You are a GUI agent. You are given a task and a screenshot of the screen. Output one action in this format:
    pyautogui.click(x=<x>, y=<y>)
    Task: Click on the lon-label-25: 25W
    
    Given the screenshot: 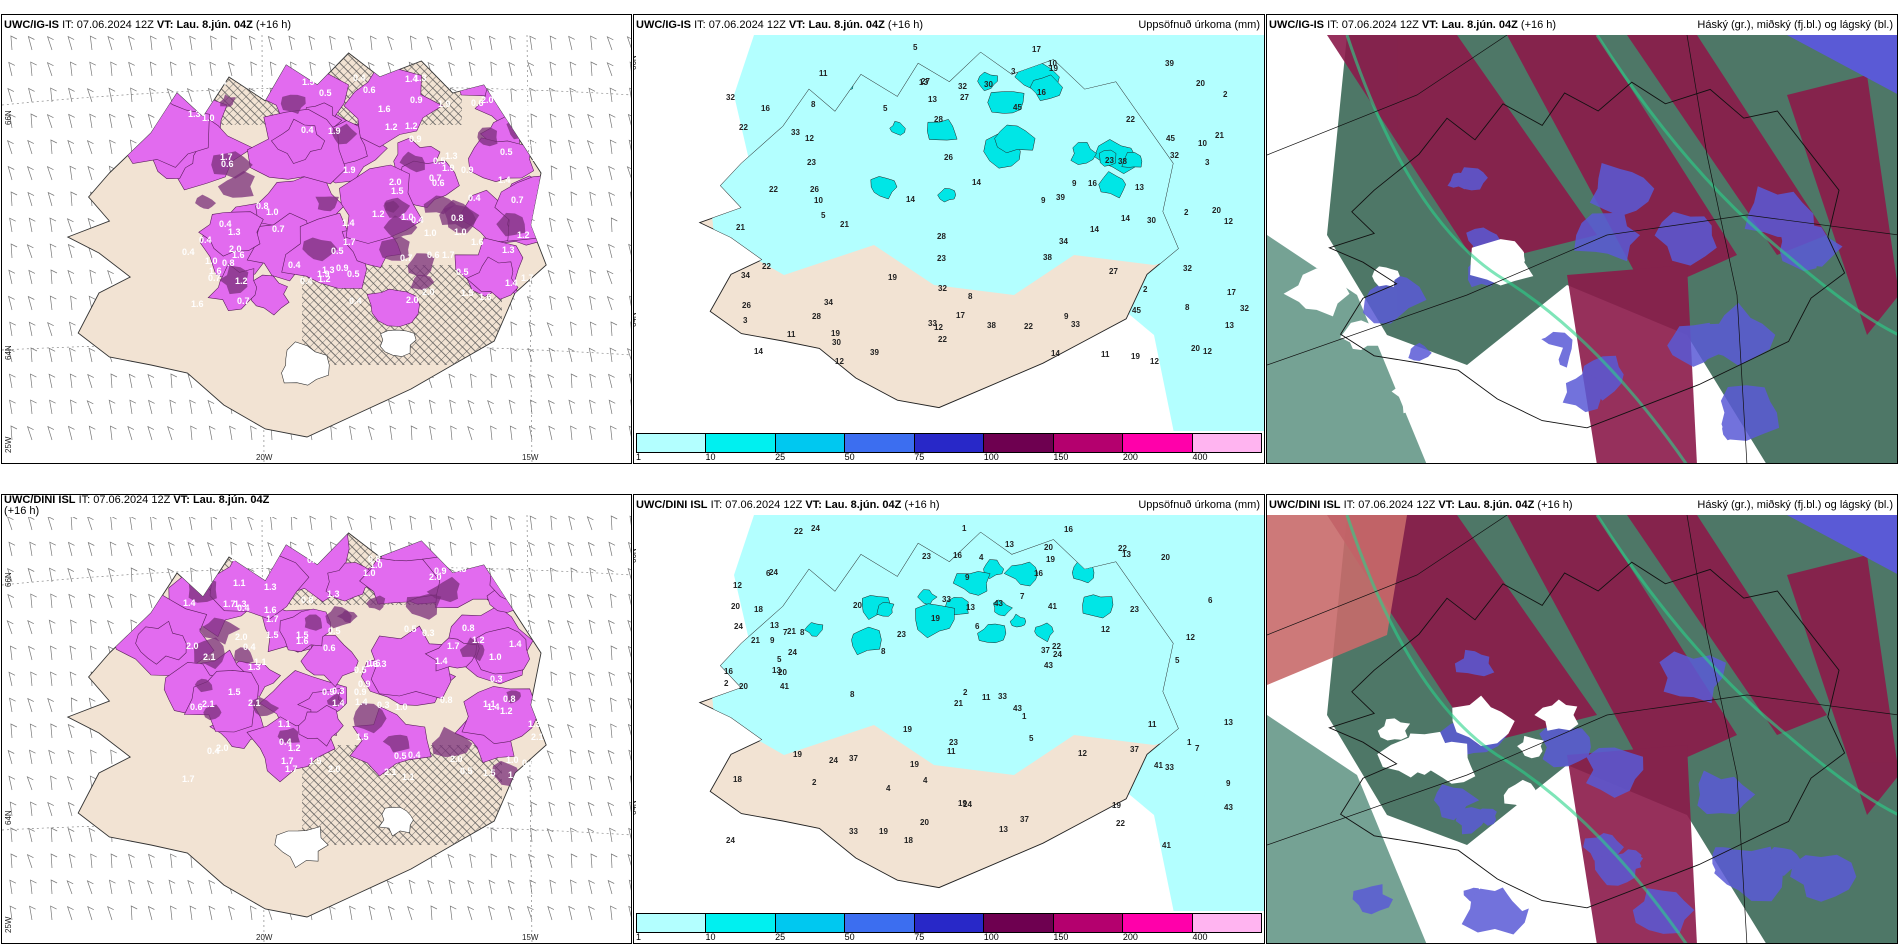 What is the action you would take?
    pyautogui.click(x=8, y=444)
    